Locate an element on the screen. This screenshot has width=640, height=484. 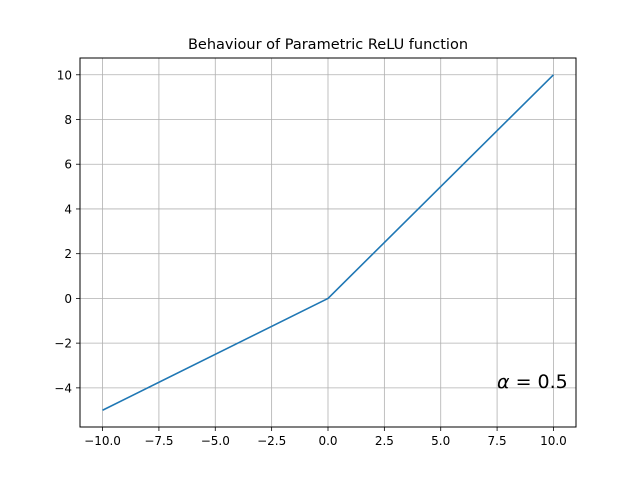
y-tick-label: 8 is located at coordinates (68, 120).